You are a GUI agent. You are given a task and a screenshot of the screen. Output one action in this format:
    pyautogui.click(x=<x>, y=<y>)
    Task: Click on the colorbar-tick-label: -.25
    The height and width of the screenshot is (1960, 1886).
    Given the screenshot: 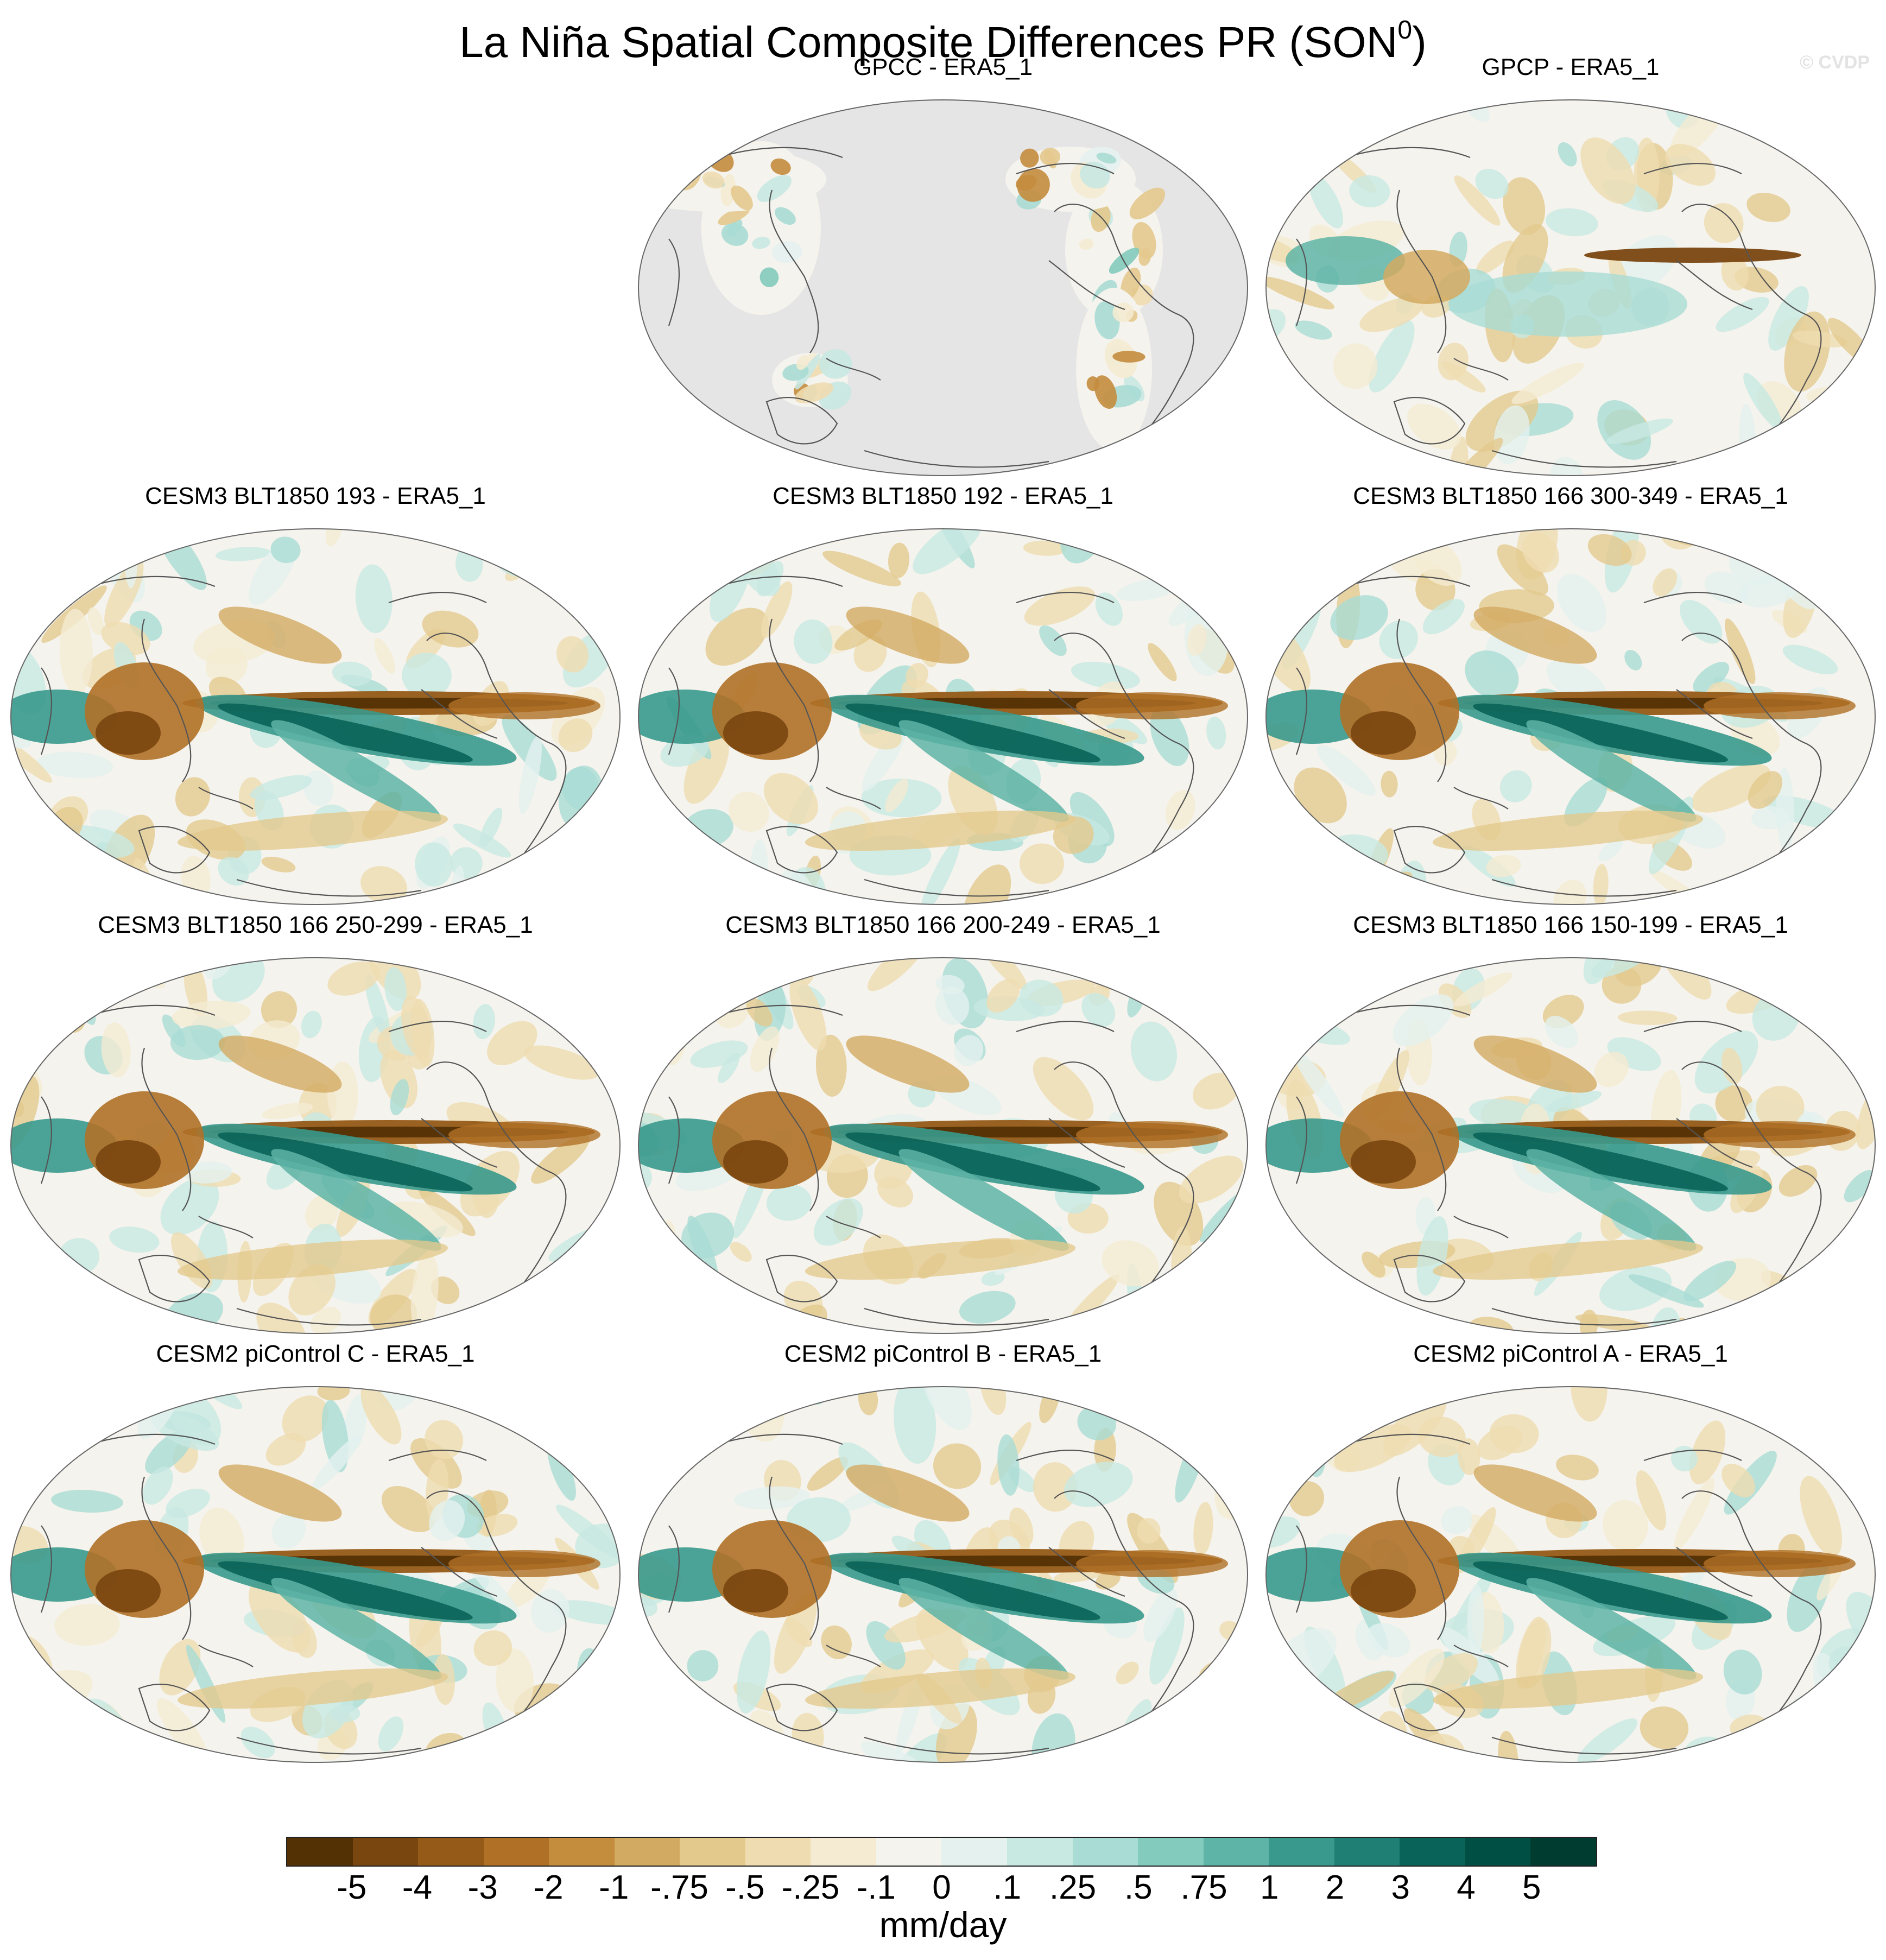 What is the action you would take?
    pyautogui.click(x=811, y=1888)
    